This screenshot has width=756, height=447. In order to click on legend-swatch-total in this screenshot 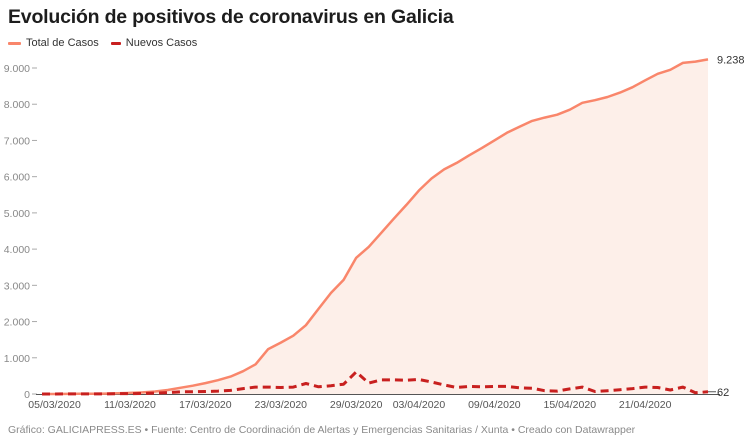, I will do `click(14, 43)`.